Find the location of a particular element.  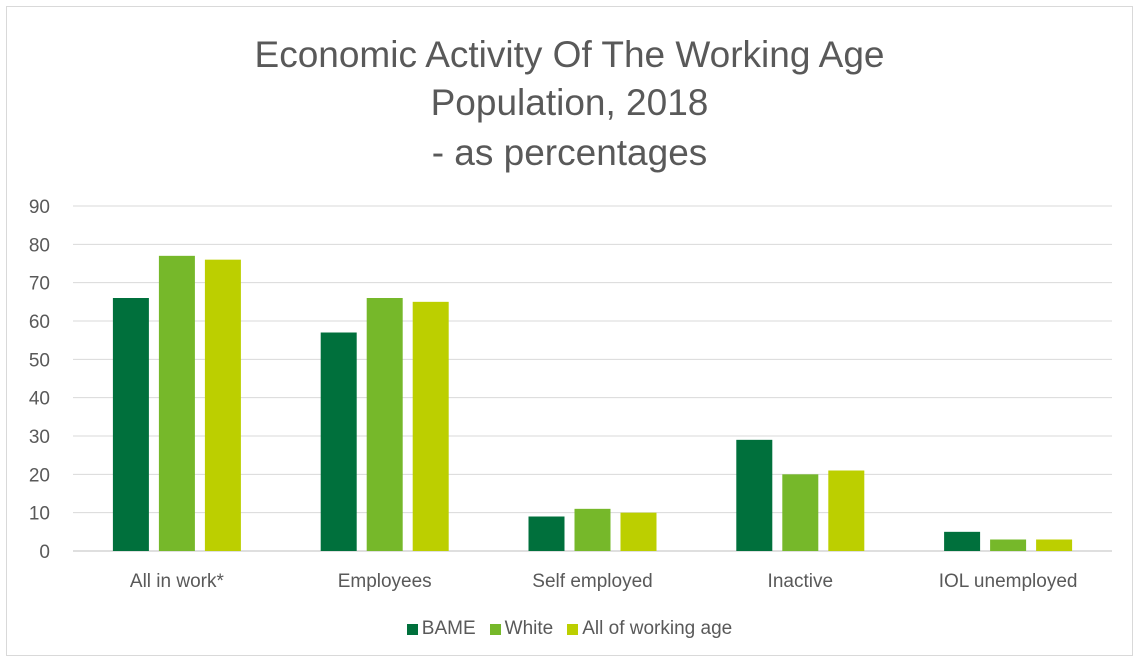

legend-item-all-of-working-age: All of working age is located at coordinates (649, 629).